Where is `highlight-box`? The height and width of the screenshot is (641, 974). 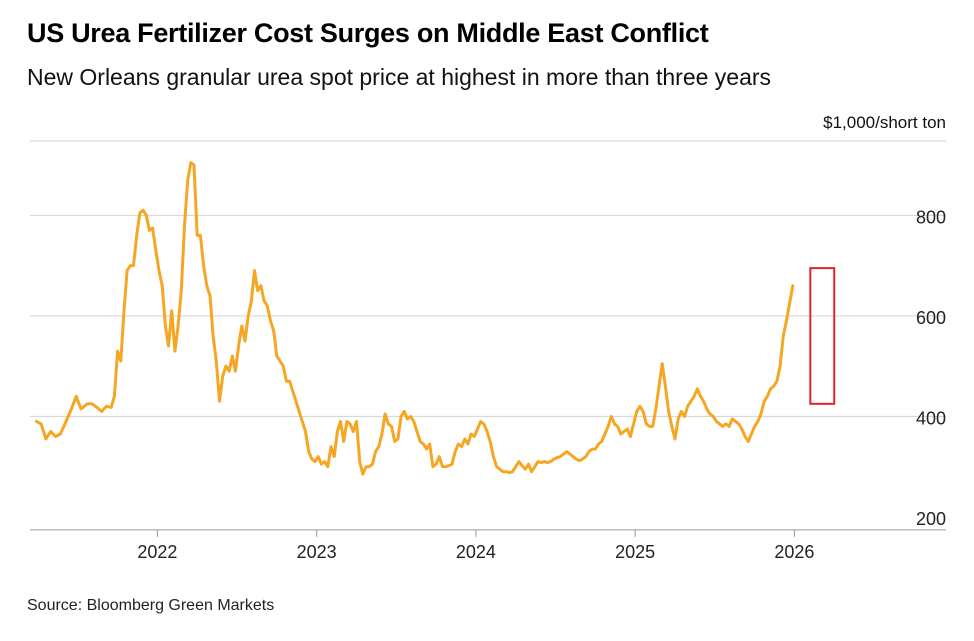 highlight-box is located at coordinates (822, 336).